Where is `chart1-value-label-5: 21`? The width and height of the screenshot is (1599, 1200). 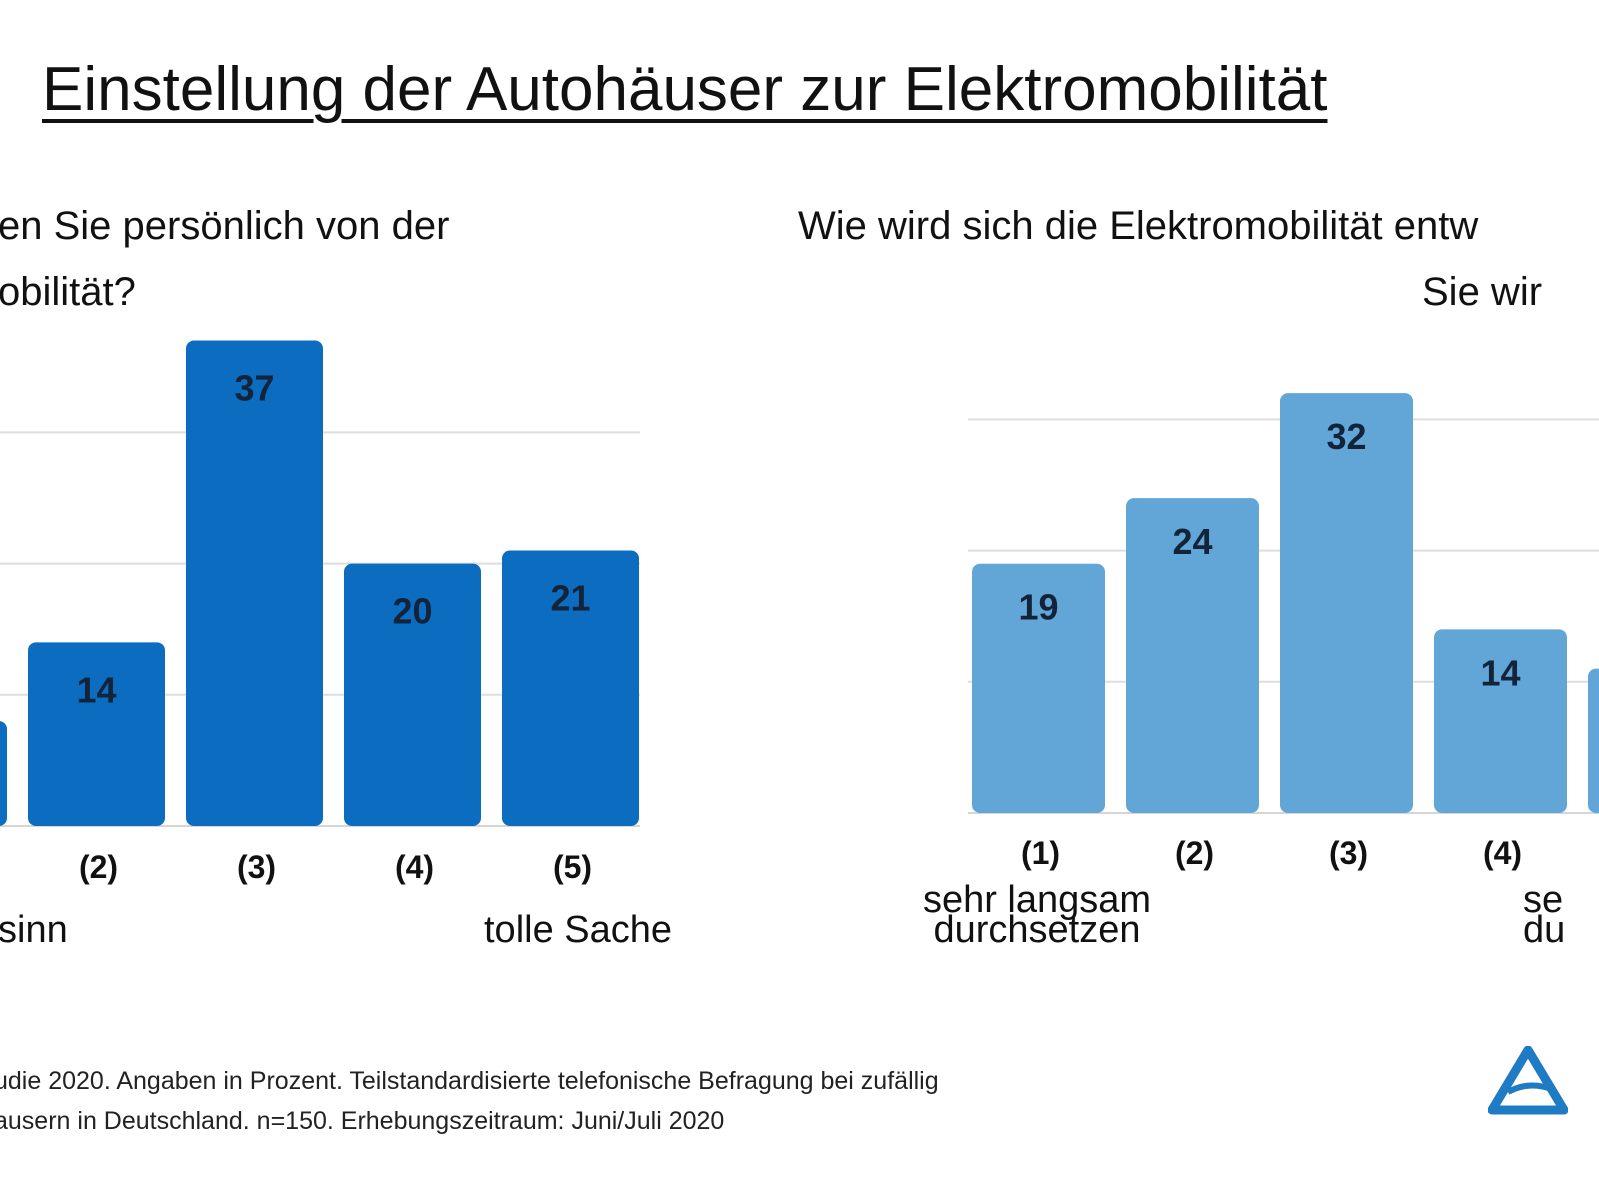
chart1-value-label-5: 21 is located at coordinates (570, 597).